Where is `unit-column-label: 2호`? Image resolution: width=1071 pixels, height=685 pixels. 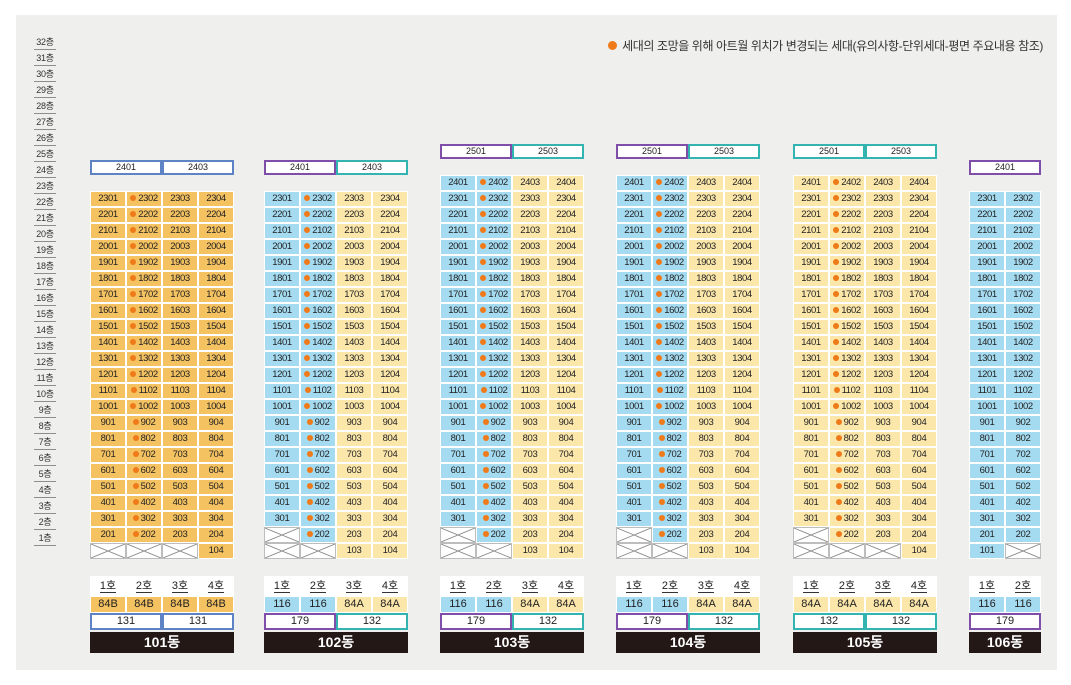
unit-column-label: 2호 is located at coordinates (318, 586).